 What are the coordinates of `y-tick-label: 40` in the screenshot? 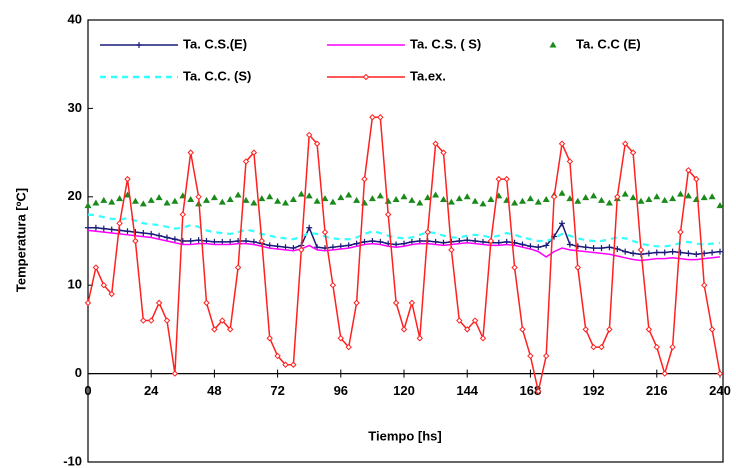 It's located at (75, 18).